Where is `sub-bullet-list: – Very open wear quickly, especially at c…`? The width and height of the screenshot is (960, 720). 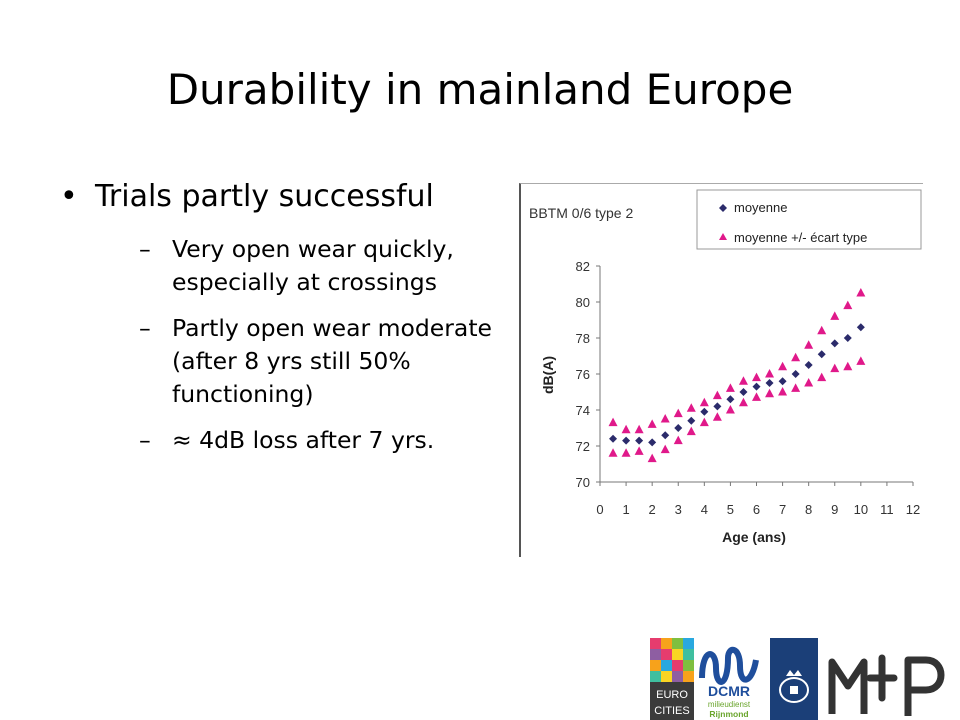 sub-bullet-list: – Very open wear quickly, especially at c… is located at coordinates (302, 345).